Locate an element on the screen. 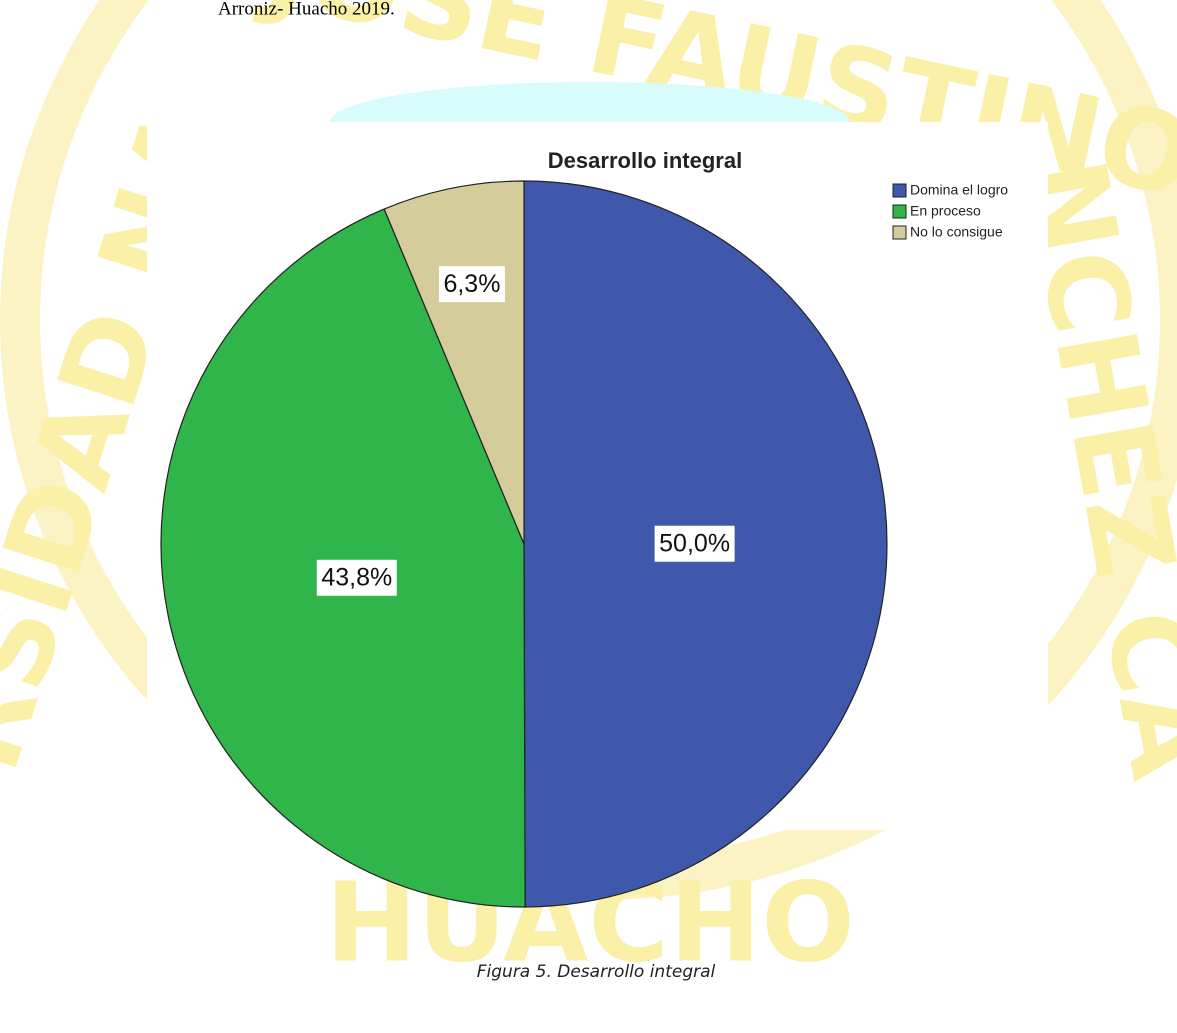 This screenshot has width=1177, height=1033. chart-title: Desarrollo integral is located at coordinates (645, 160).